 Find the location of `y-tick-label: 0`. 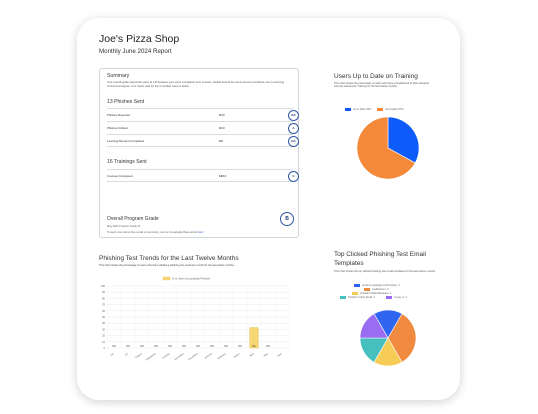

y-tick-label: 0 is located at coordinates (105, 348).